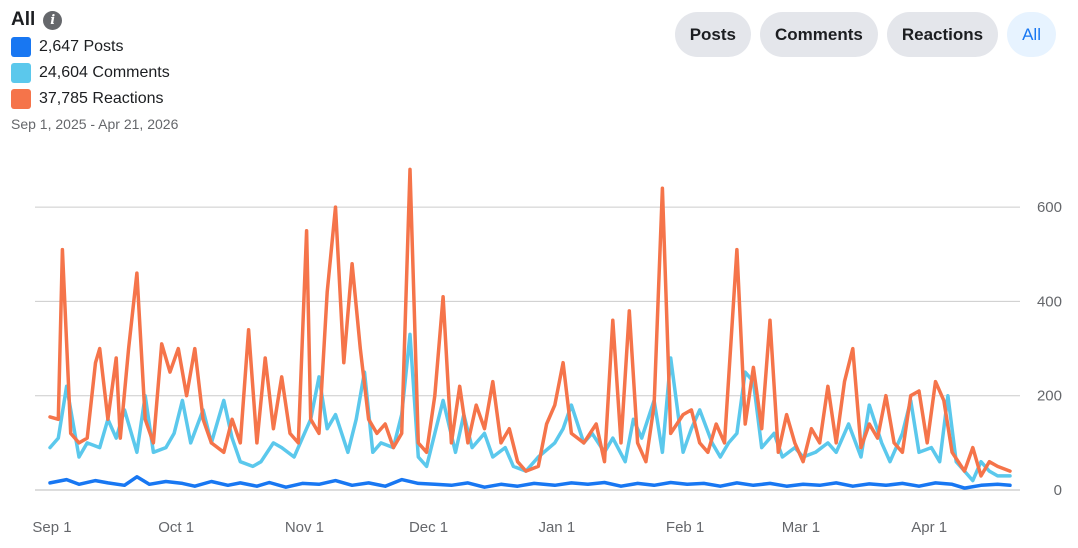 This screenshot has height=548, width=1078. I want to click on x-tick-label: Feb 1, so click(685, 527).